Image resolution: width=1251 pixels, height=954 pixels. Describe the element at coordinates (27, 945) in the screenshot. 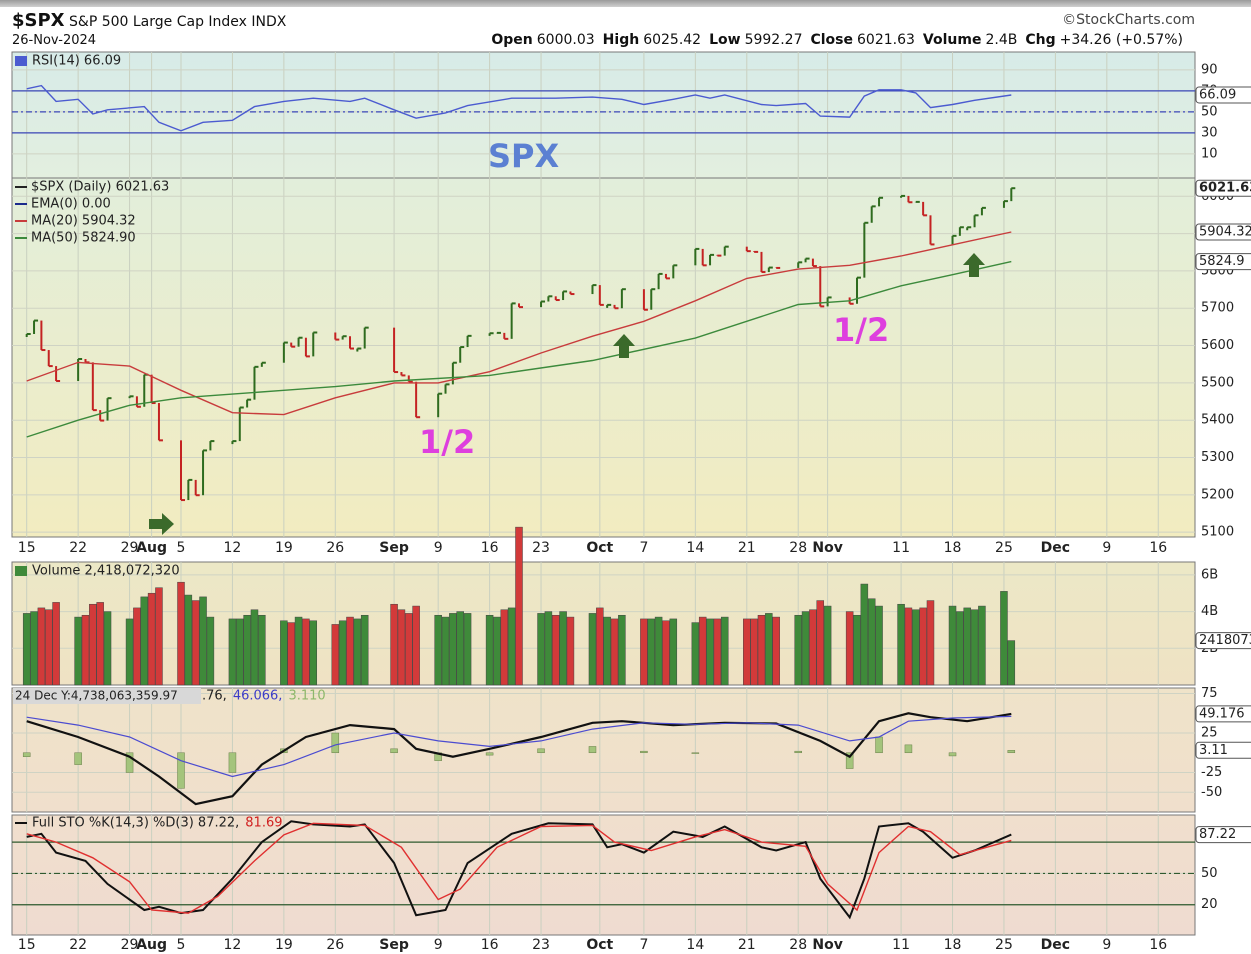

I see `x-tick-label: 15` at that location.